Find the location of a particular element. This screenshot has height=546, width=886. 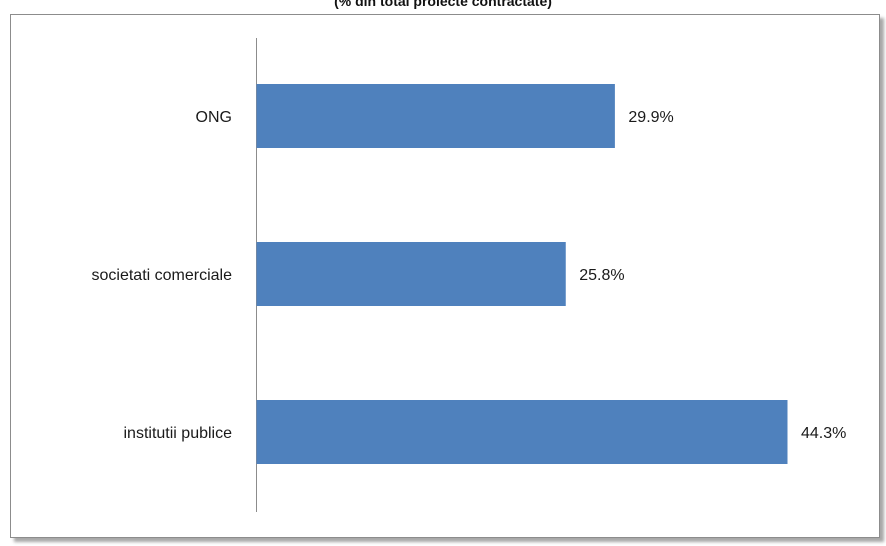

bar-societati-comerciale is located at coordinates (411, 274).